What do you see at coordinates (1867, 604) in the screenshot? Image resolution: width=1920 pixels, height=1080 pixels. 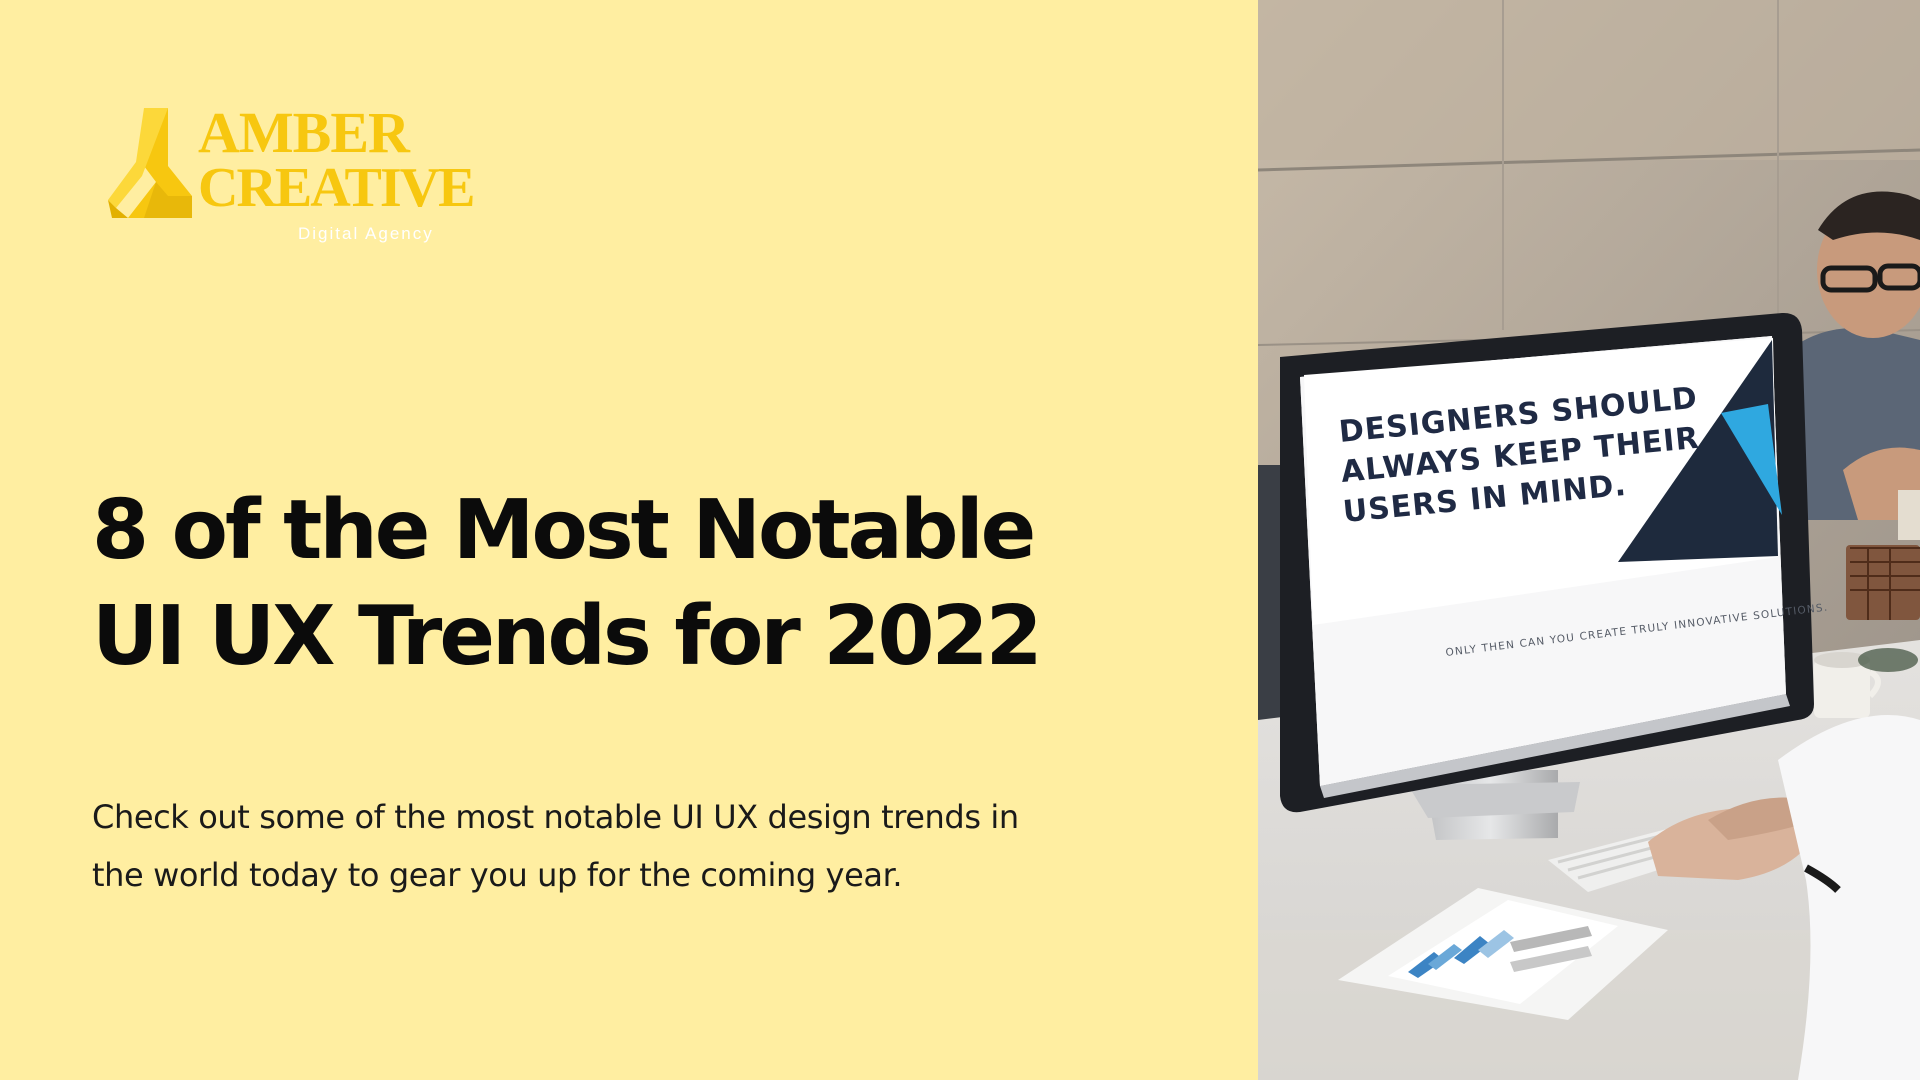 I see `desk-items` at bounding box center [1867, 604].